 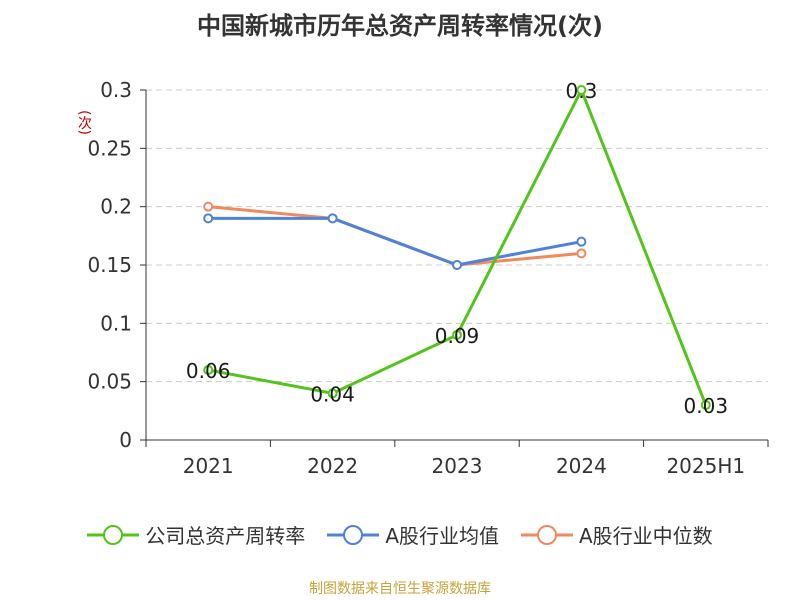 I want to click on legend-label: A股行业均值, so click(x=442, y=536).